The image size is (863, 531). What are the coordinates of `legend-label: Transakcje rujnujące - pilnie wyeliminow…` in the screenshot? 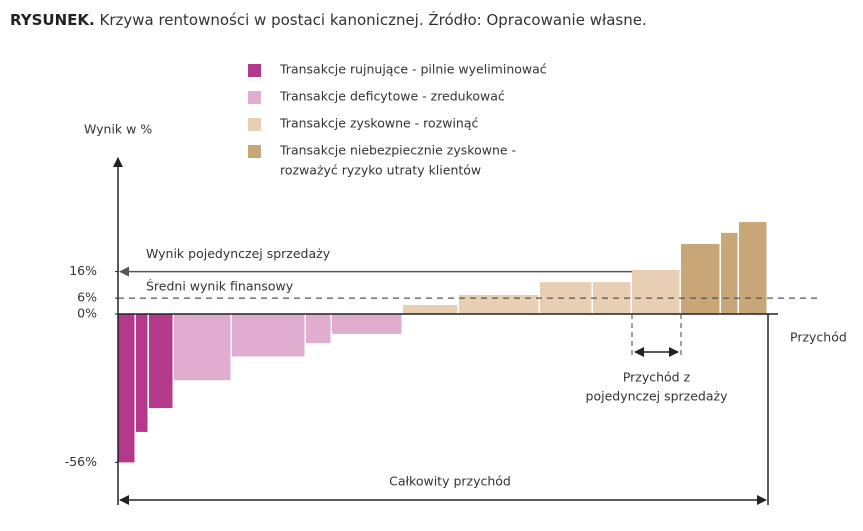 It's located at (413, 69).